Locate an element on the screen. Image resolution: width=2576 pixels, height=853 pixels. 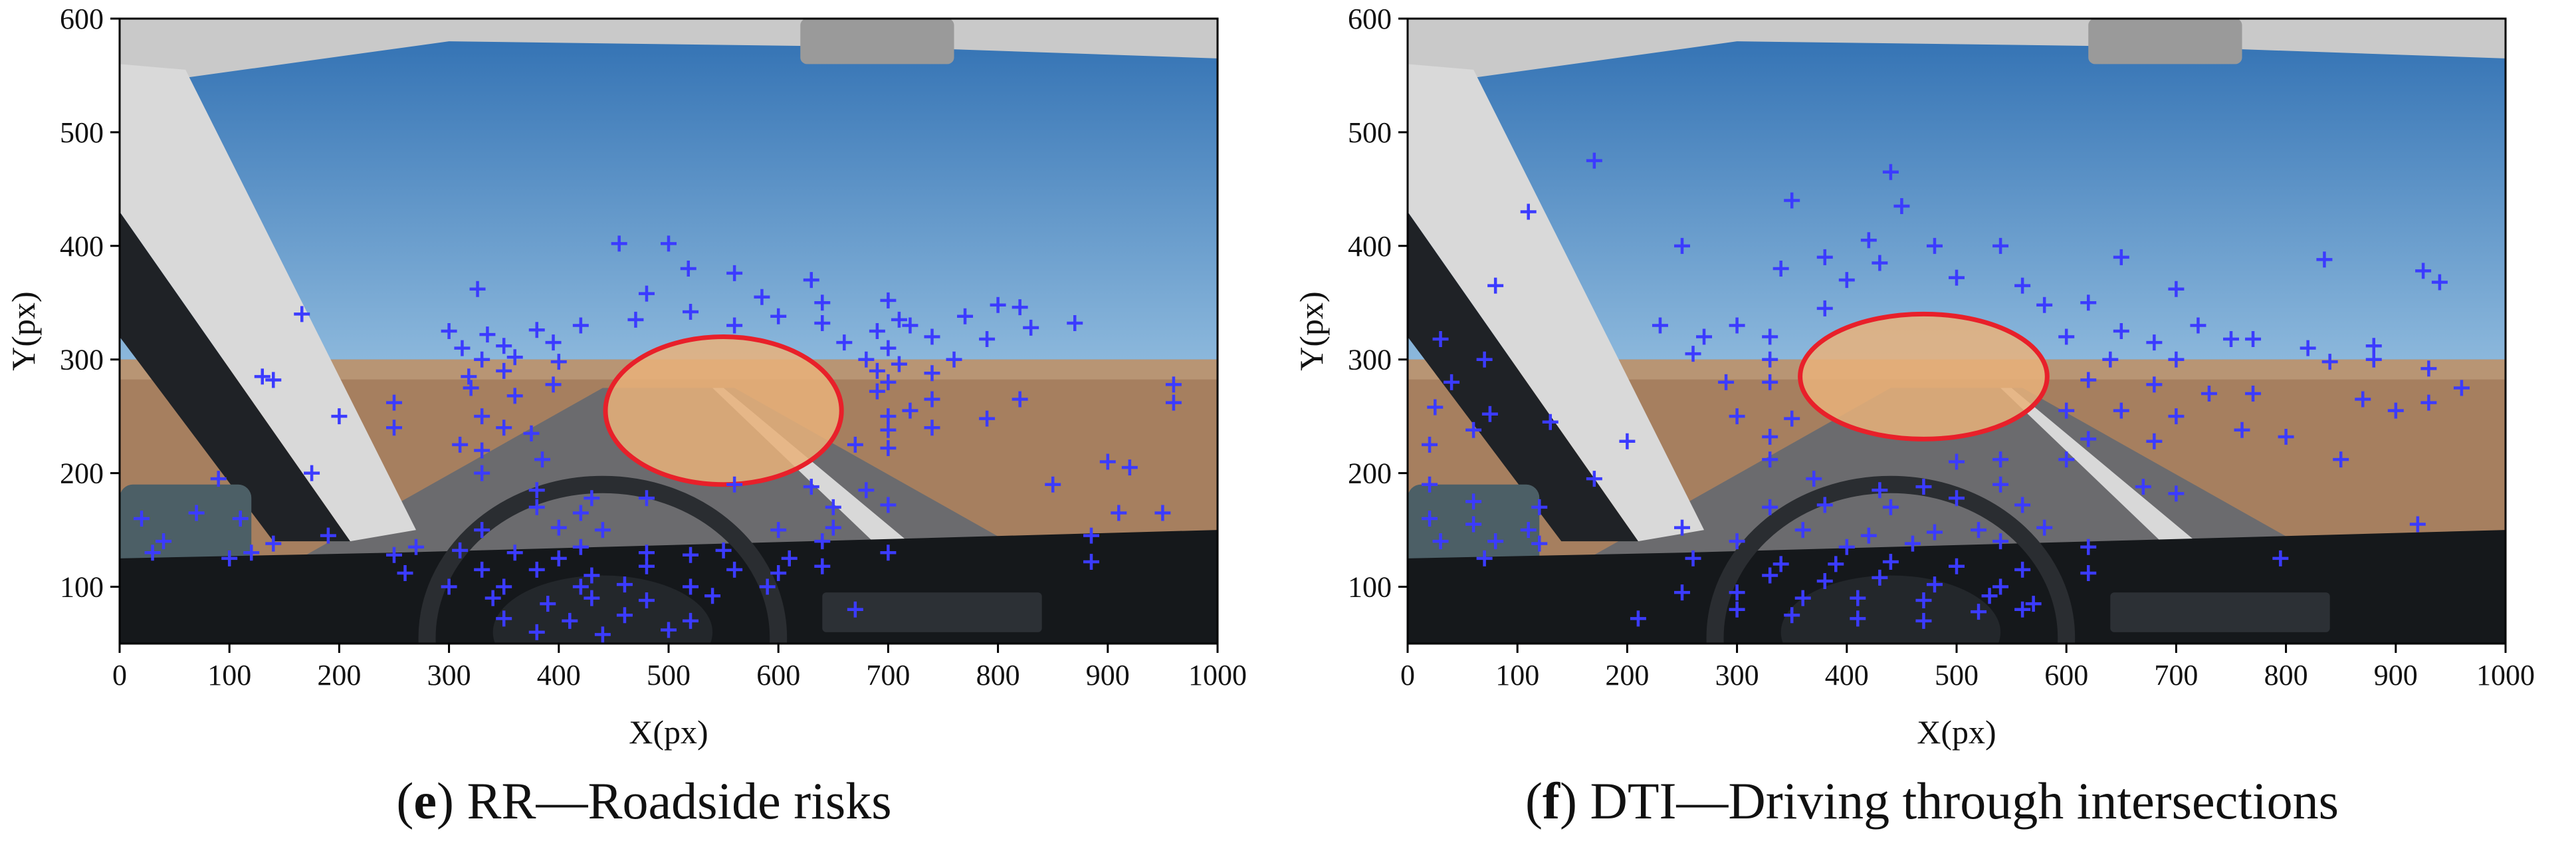
caption-text: DTI—Driving through intersections is located at coordinates (1964, 801).